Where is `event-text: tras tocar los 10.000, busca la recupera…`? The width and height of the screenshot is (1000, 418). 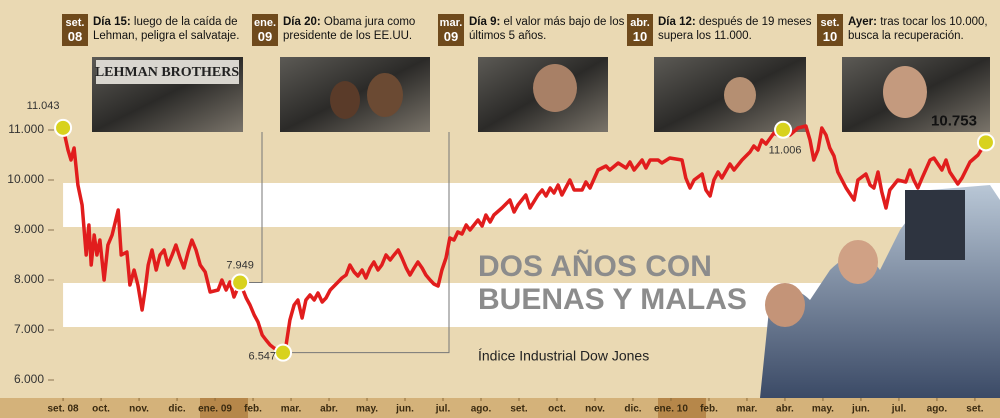 event-text: tras tocar los 10.000, busca la recupera… is located at coordinates (918, 29).